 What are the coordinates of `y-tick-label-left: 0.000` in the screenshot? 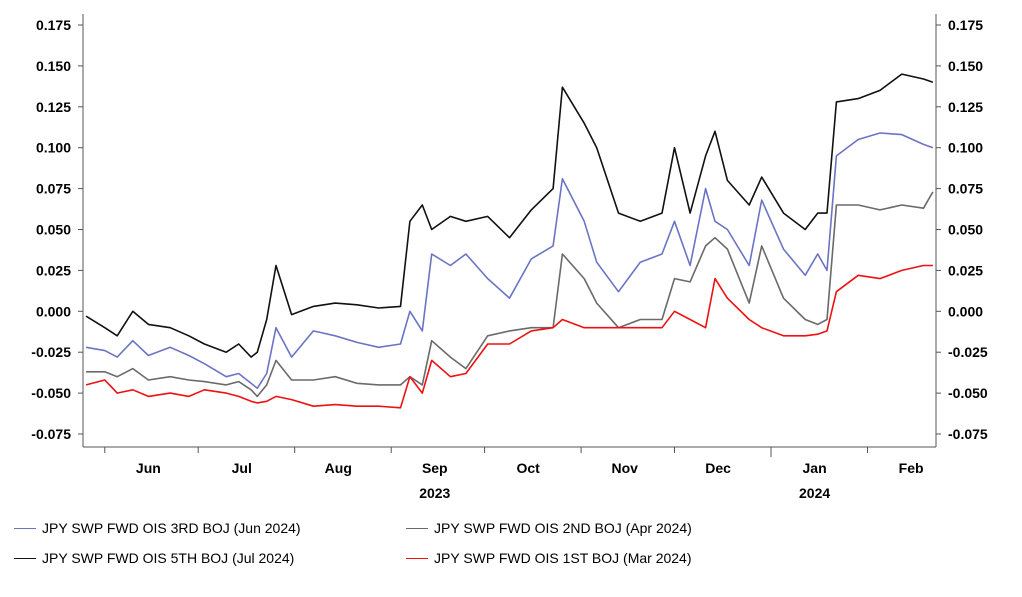 It's located at (53, 311).